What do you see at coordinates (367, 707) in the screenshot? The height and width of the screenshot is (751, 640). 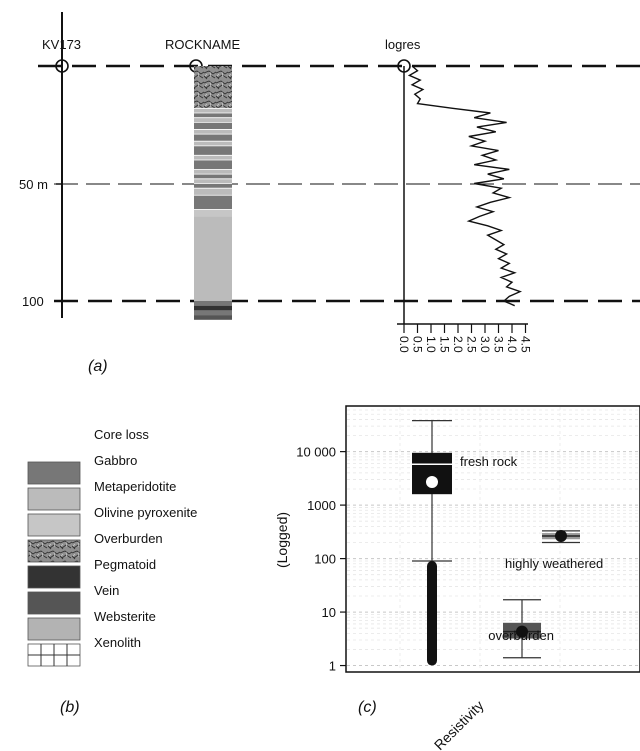 I see `panel-label-c: (c)` at bounding box center [367, 707].